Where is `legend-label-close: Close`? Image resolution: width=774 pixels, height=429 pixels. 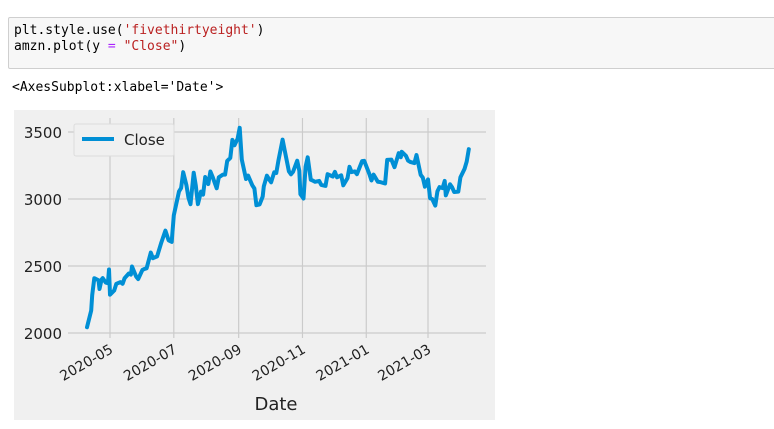 legend-label-close: Close is located at coordinates (144, 140).